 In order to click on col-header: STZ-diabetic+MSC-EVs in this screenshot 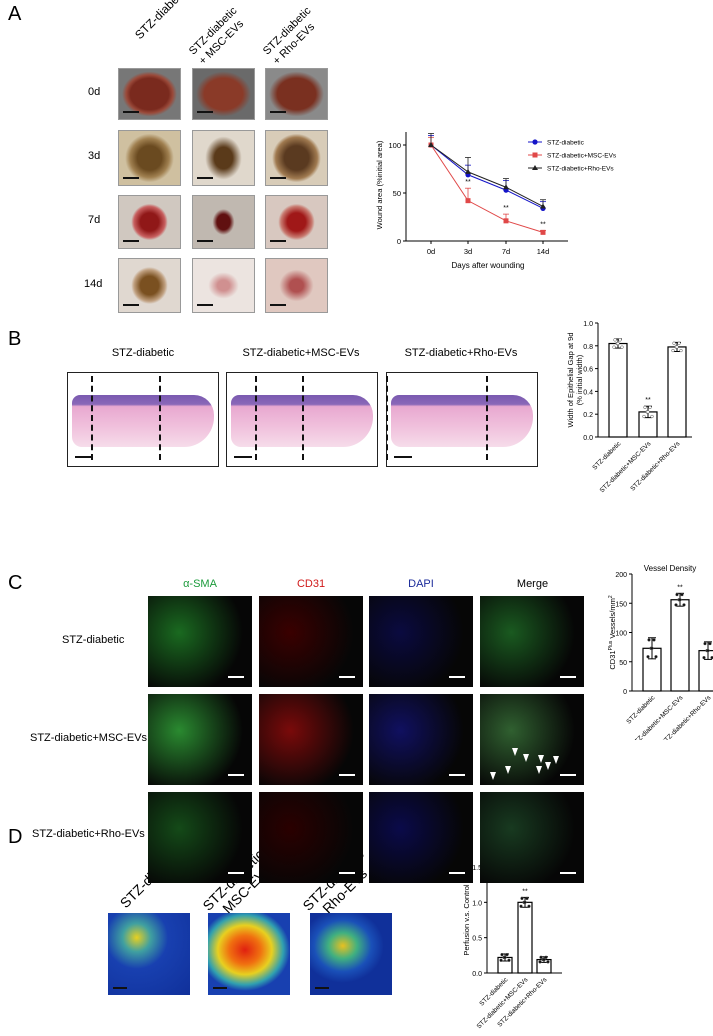, I will do `click(301, 353)`.